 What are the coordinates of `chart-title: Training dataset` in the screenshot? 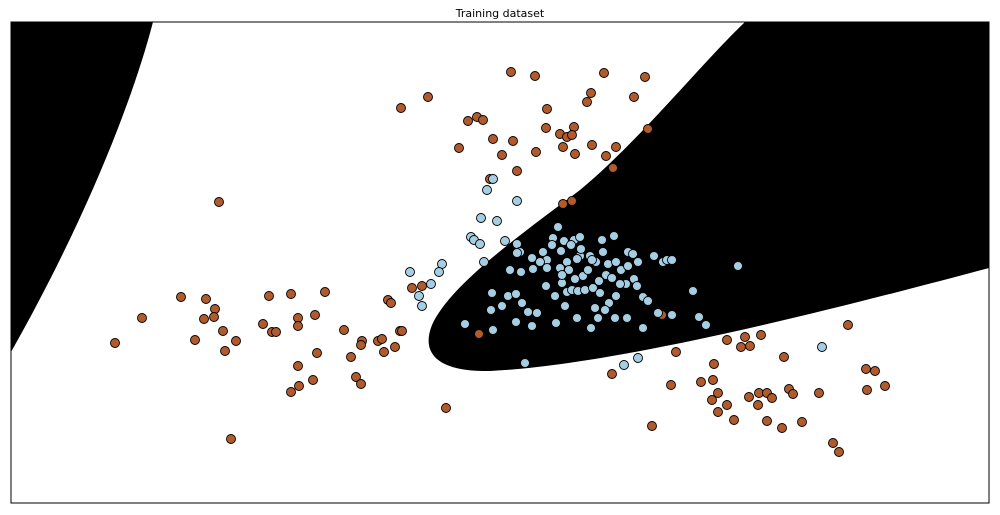 It's located at (500, 13).